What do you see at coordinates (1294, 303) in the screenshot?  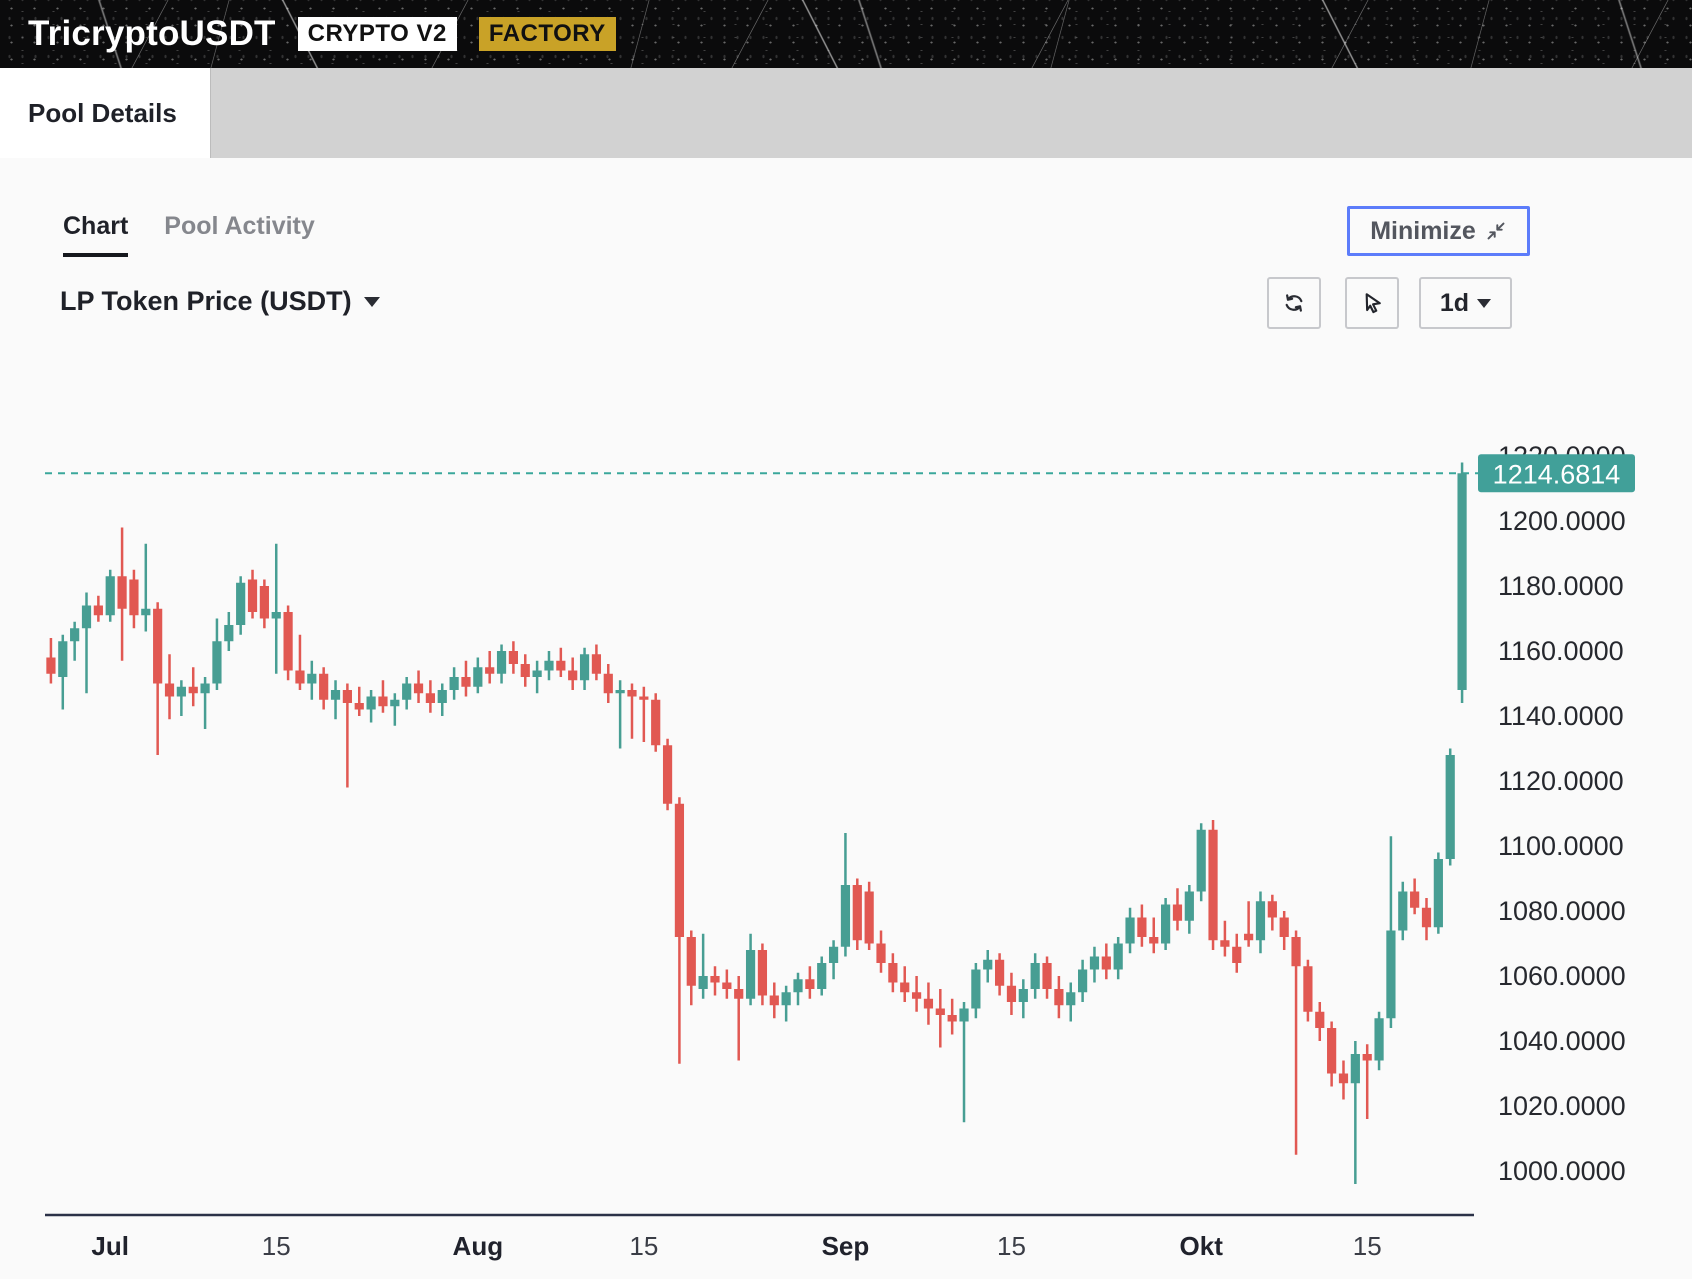 I see `refresh-button` at bounding box center [1294, 303].